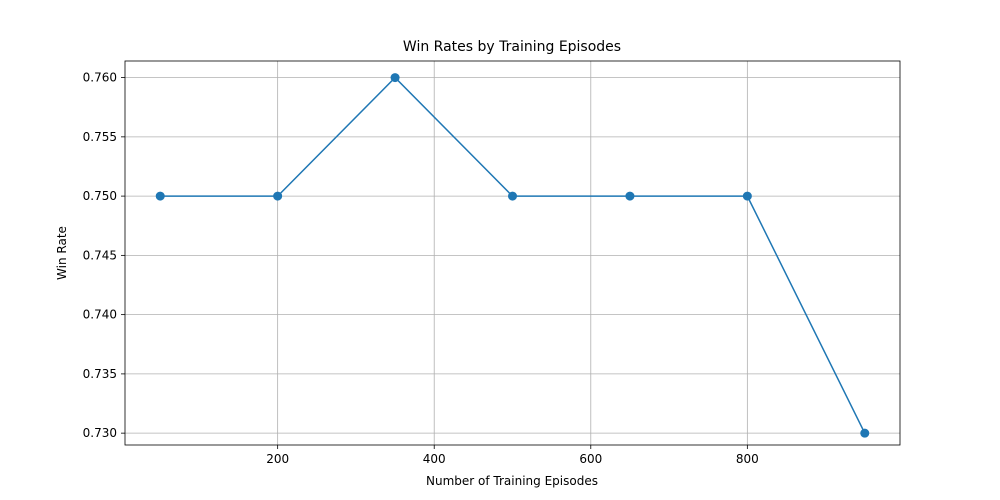  I want to click on x-axis-label: Number of Training Episodes, so click(512, 481).